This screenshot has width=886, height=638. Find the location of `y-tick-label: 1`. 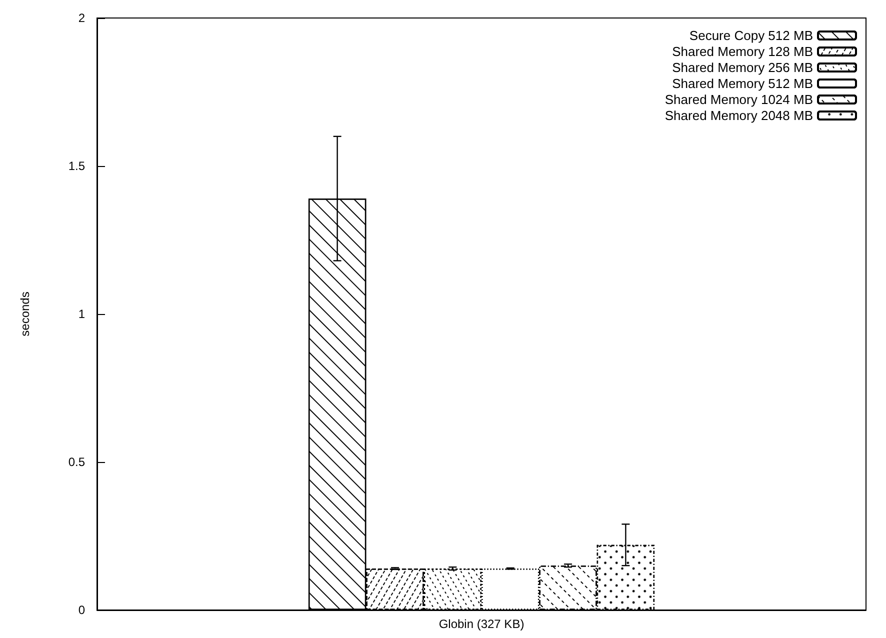

y-tick-label: 1 is located at coordinates (82, 314).